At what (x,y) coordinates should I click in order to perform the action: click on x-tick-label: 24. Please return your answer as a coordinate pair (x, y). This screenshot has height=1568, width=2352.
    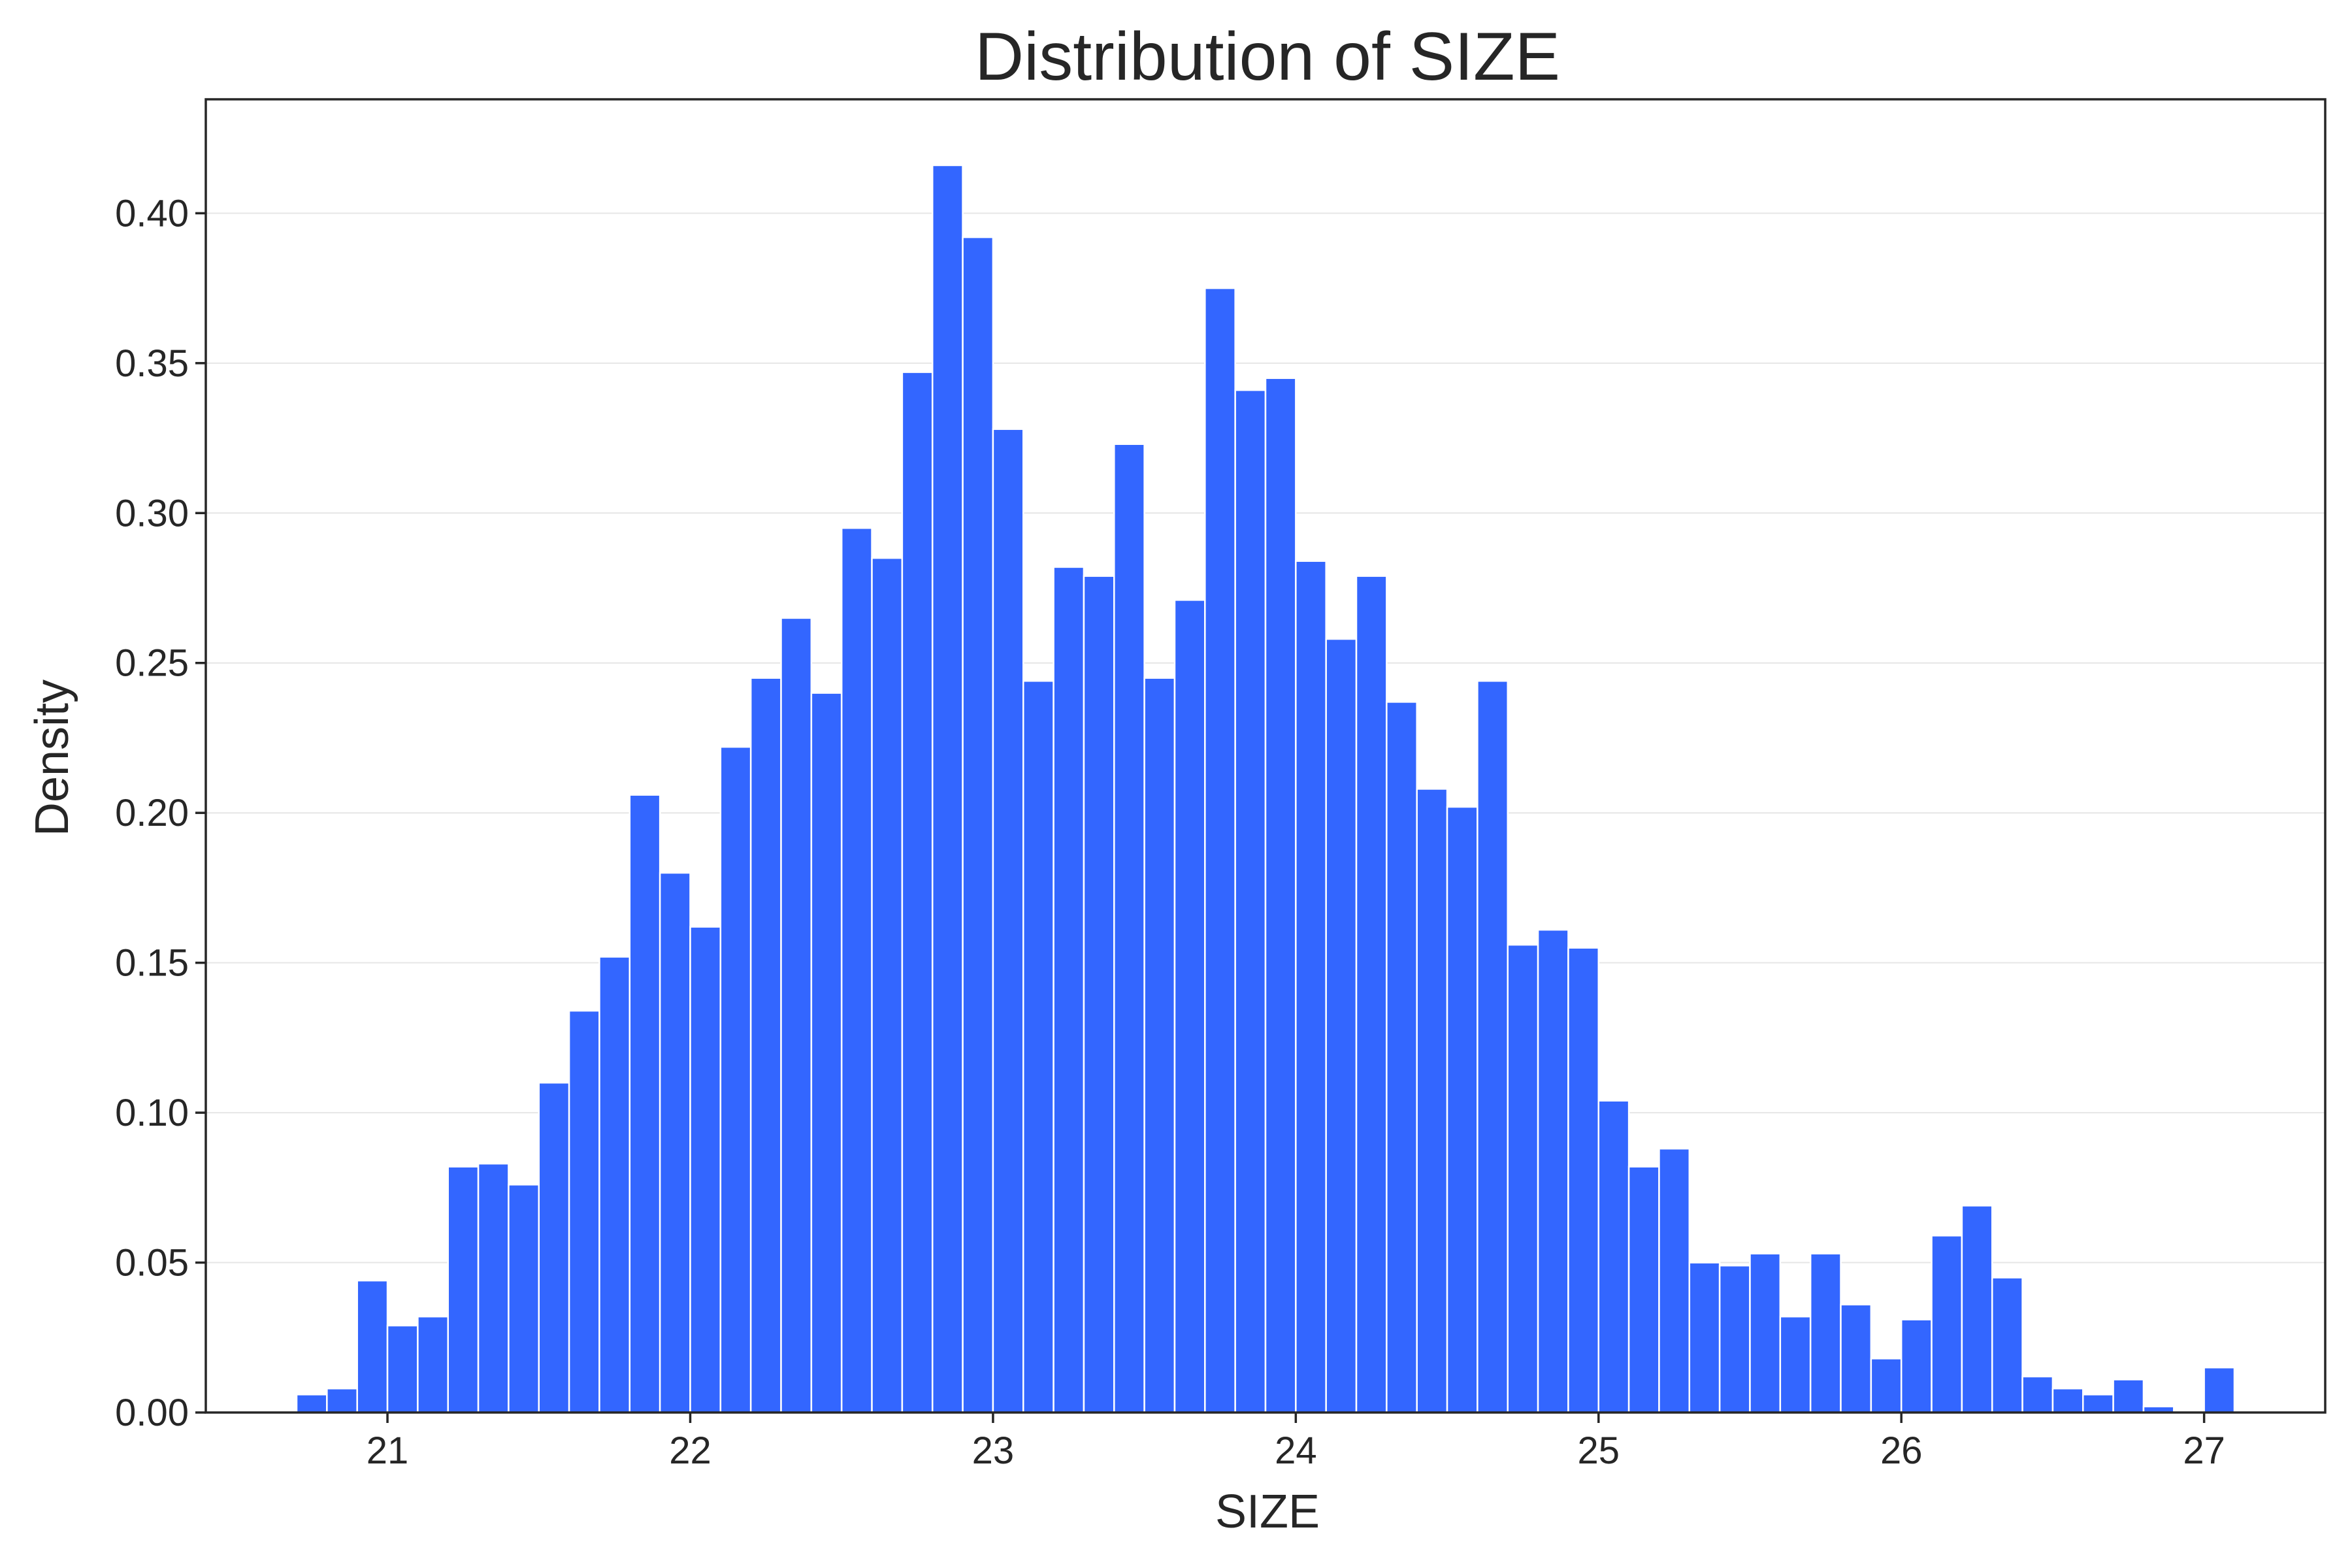
    Looking at the image, I should click on (1296, 1450).